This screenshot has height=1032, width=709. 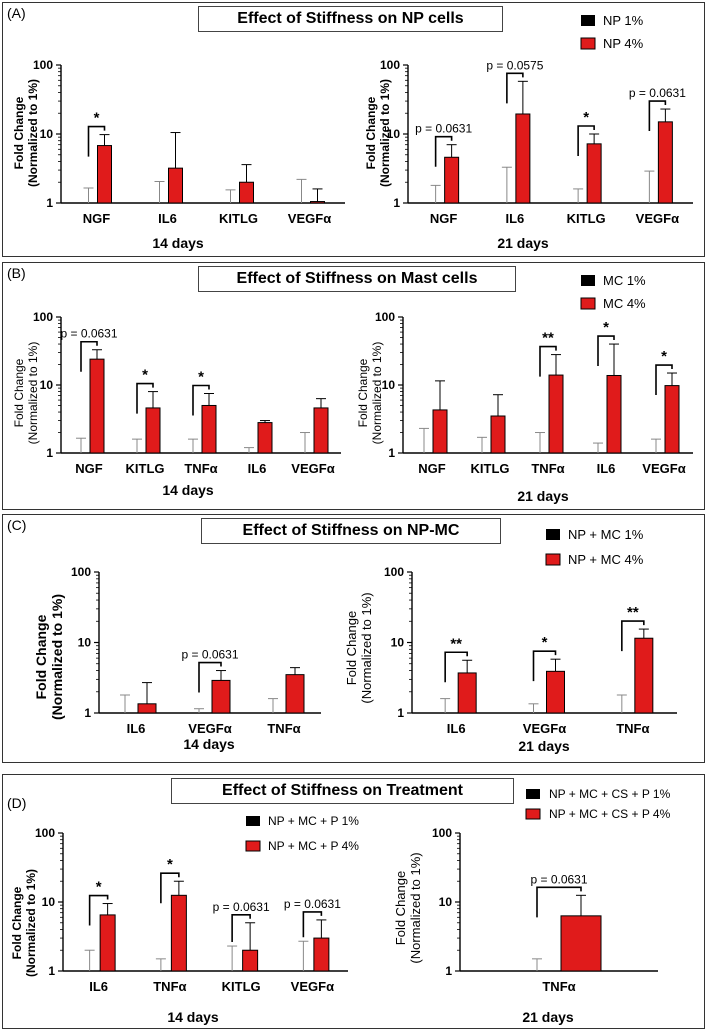 I want to click on legend-label-low: MC 1%, so click(x=624, y=280).